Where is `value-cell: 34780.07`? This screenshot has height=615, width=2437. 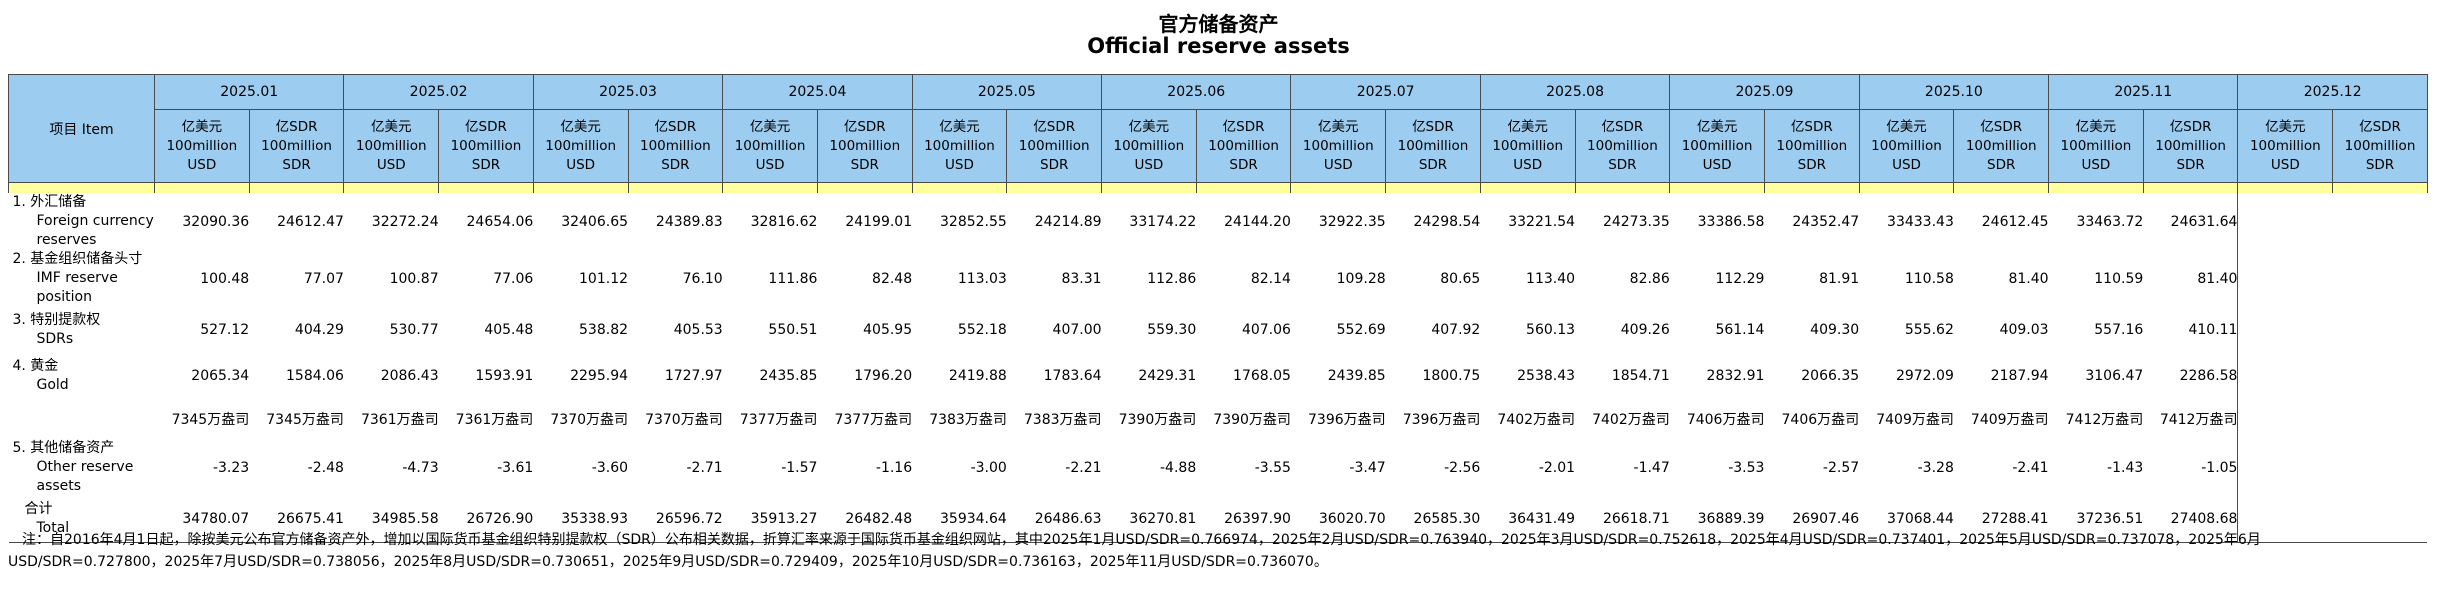
value-cell: 34780.07 is located at coordinates (202, 519).